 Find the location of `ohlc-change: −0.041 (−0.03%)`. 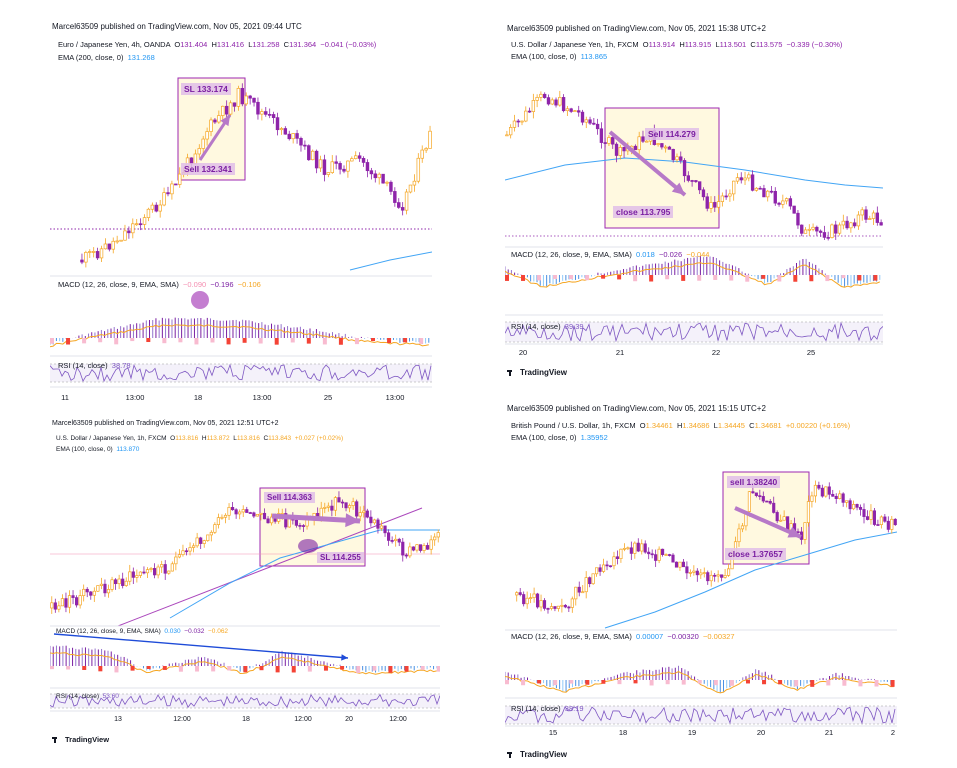

ohlc-change: −0.041 (−0.03%) is located at coordinates (348, 44).